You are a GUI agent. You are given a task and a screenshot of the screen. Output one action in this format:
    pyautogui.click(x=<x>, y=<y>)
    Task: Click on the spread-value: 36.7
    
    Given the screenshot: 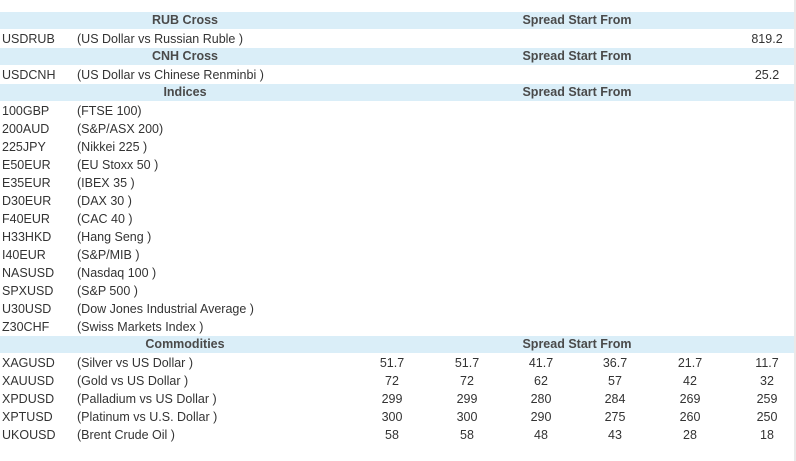 What is the action you would take?
    pyautogui.click(x=615, y=363)
    